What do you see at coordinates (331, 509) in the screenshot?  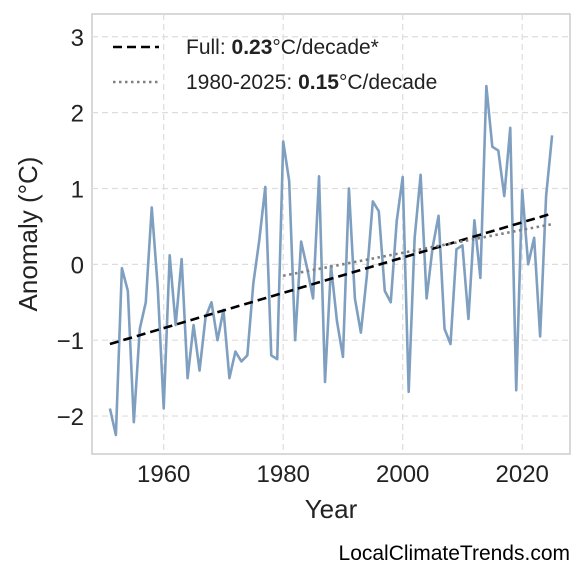 I see `x-axis-title: Year` at bounding box center [331, 509].